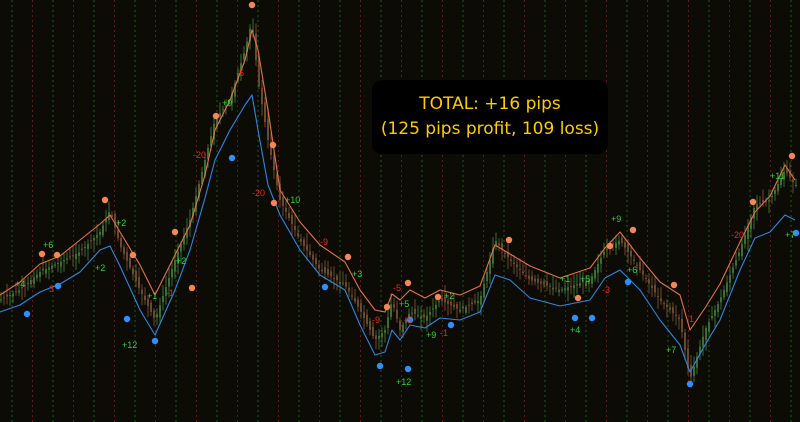 The image size is (800, 422). What do you see at coordinates (444, 333) in the screenshot?
I see `trade-loss-label: -1` at bounding box center [444, 333].